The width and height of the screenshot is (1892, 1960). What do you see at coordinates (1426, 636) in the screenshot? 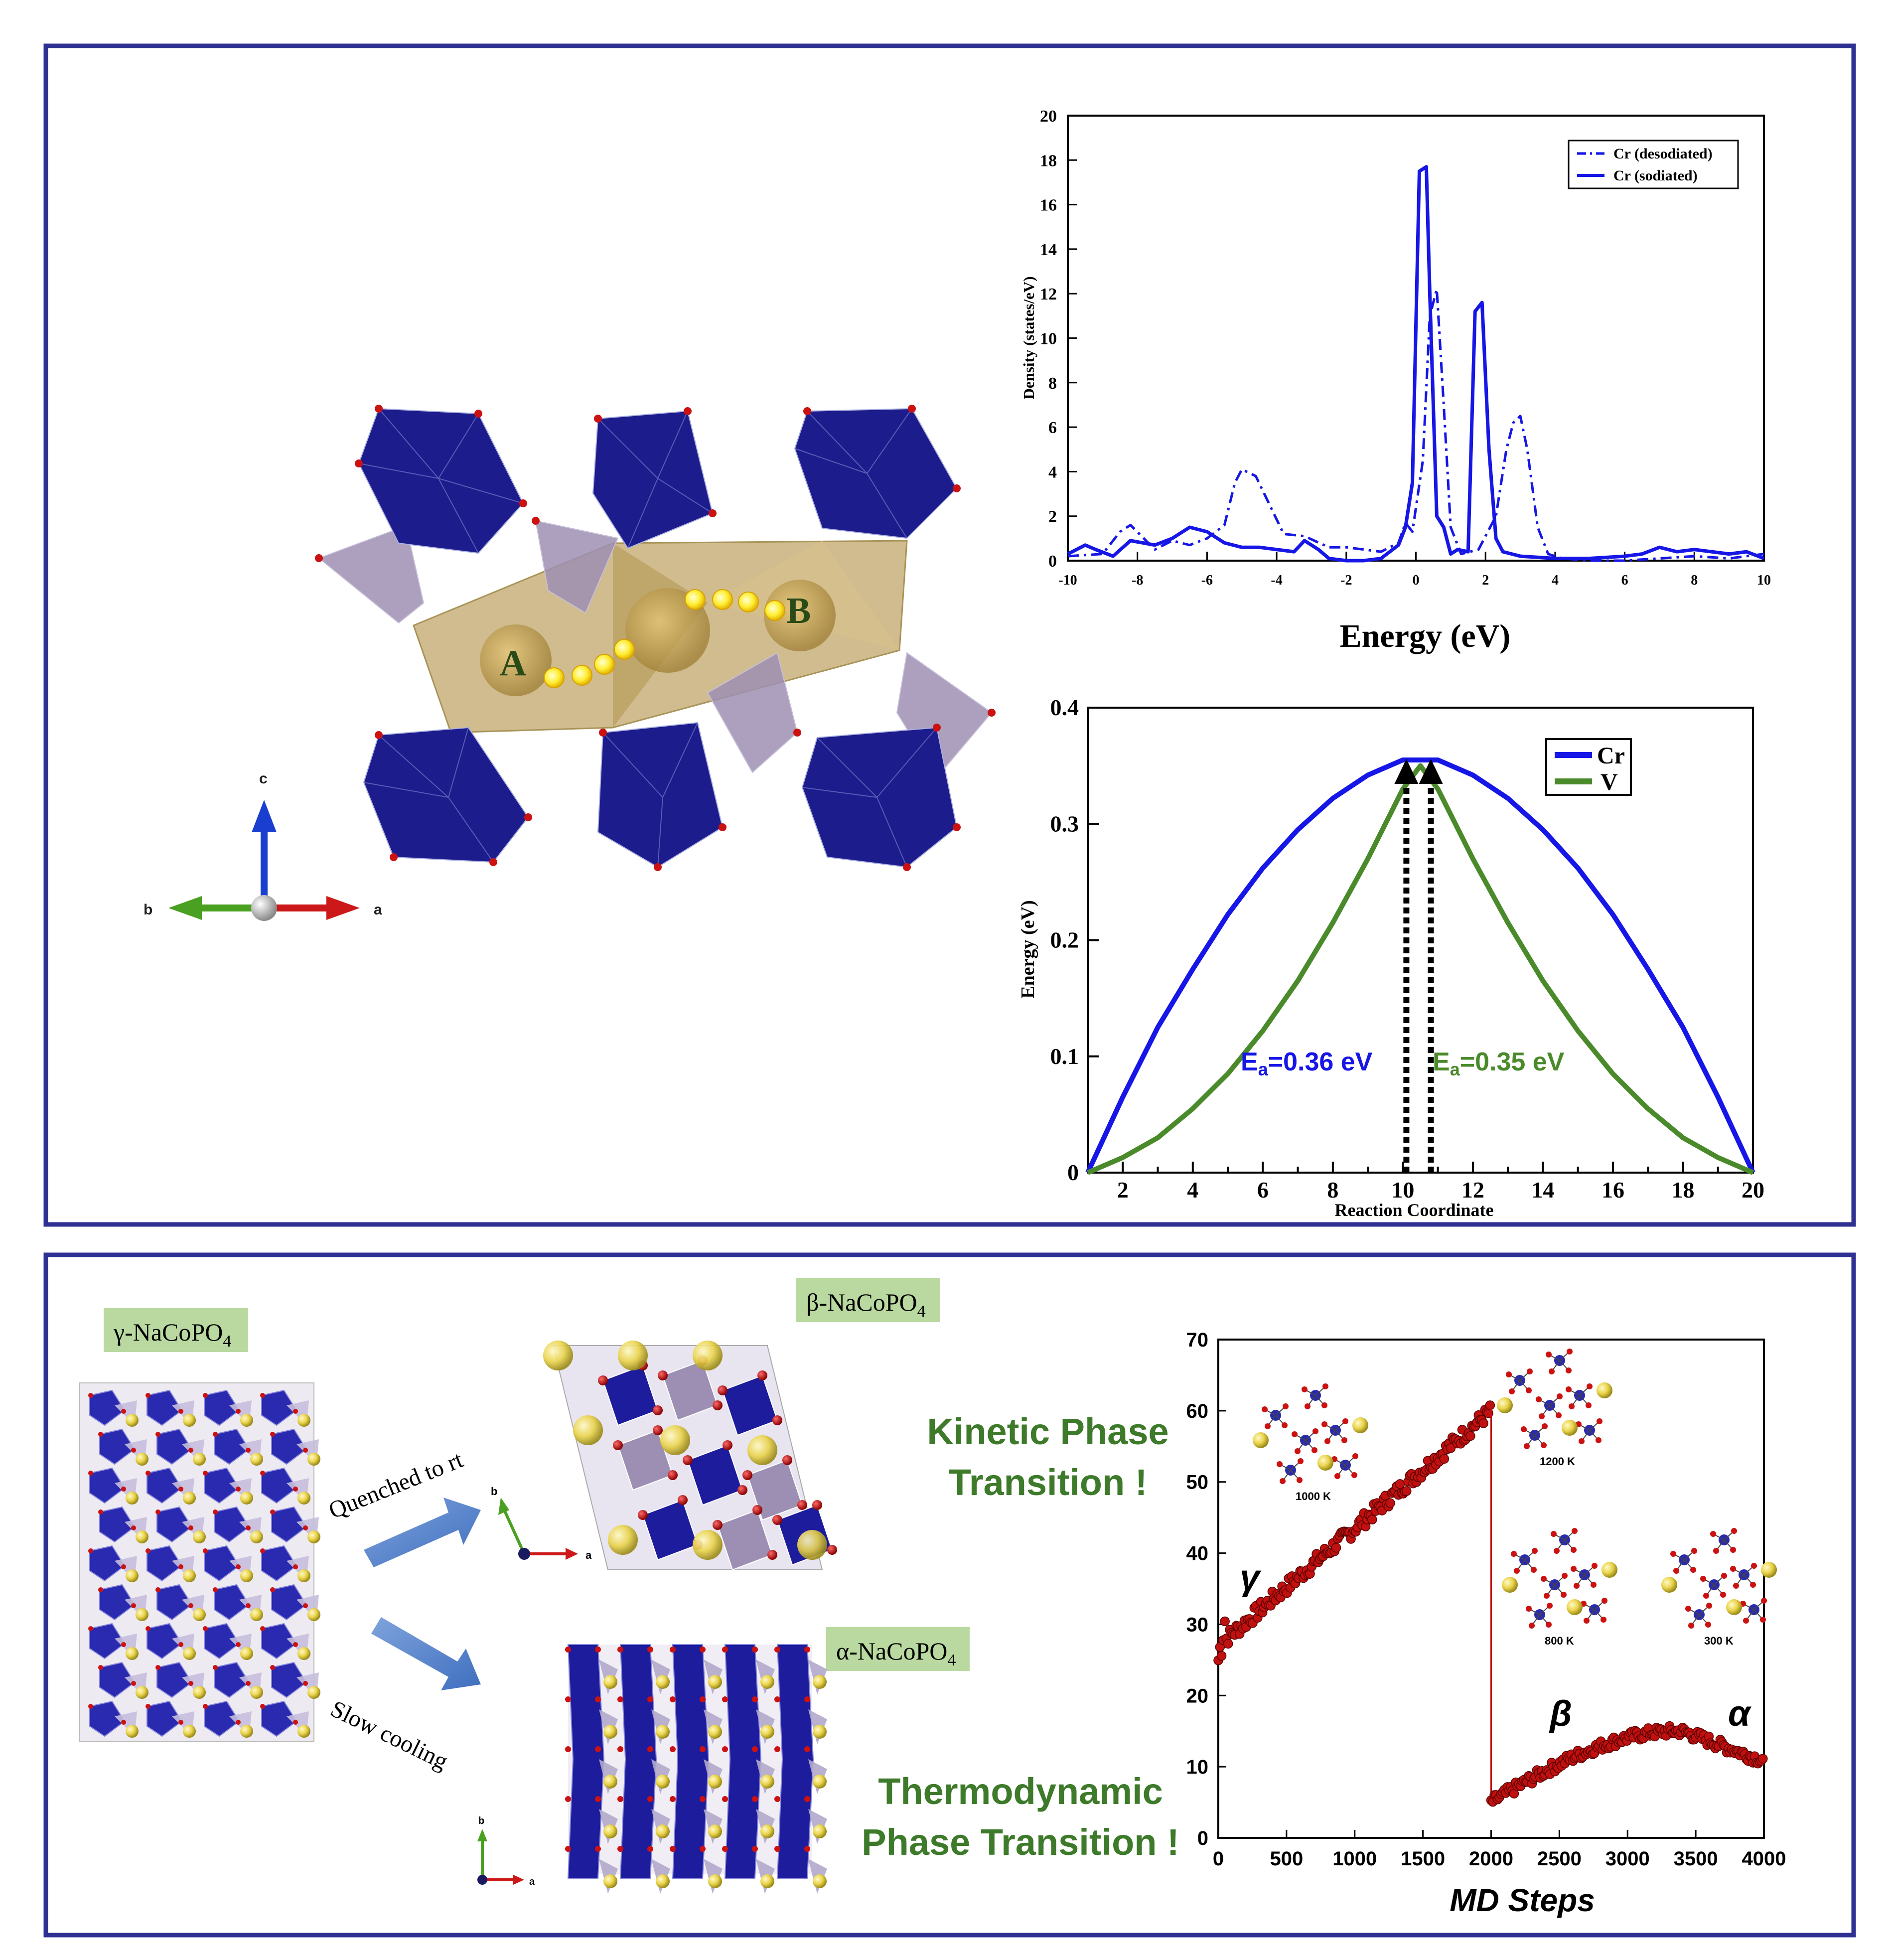
I see `dos-x-axis-label: Energy (eV)` at bounding box center [1426, 636].